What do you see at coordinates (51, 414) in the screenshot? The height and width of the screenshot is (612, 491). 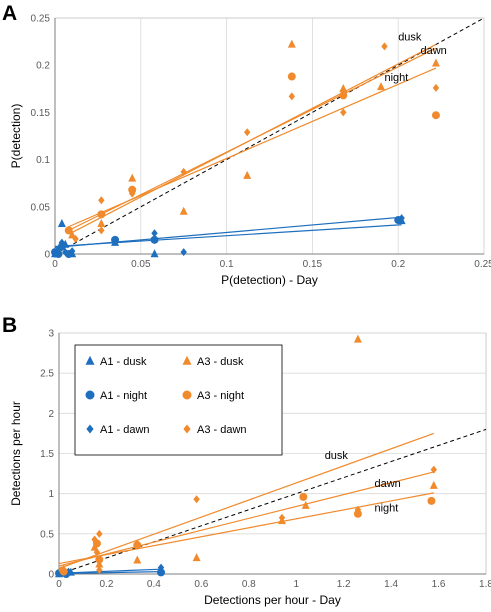 I see `chart-b-y-tick-label: 2` at bounding box center [51, 414].